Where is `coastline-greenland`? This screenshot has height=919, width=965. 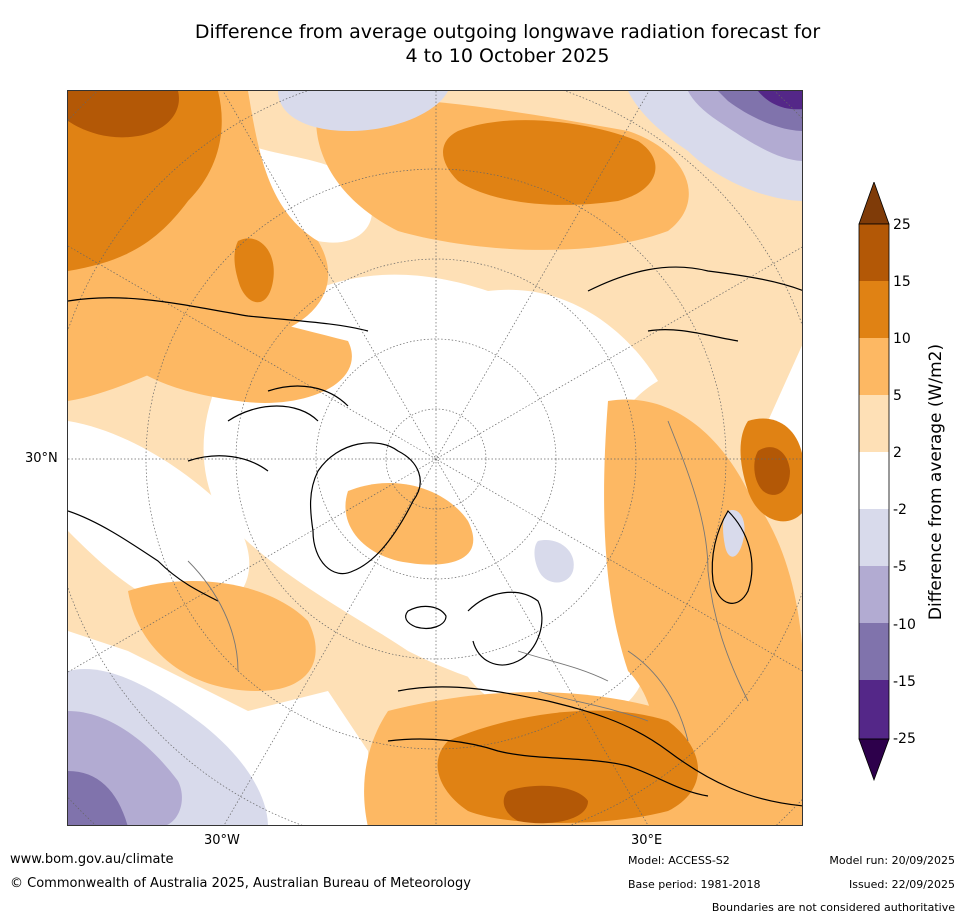 coastline-greenland is located at coordinates (365, 508).